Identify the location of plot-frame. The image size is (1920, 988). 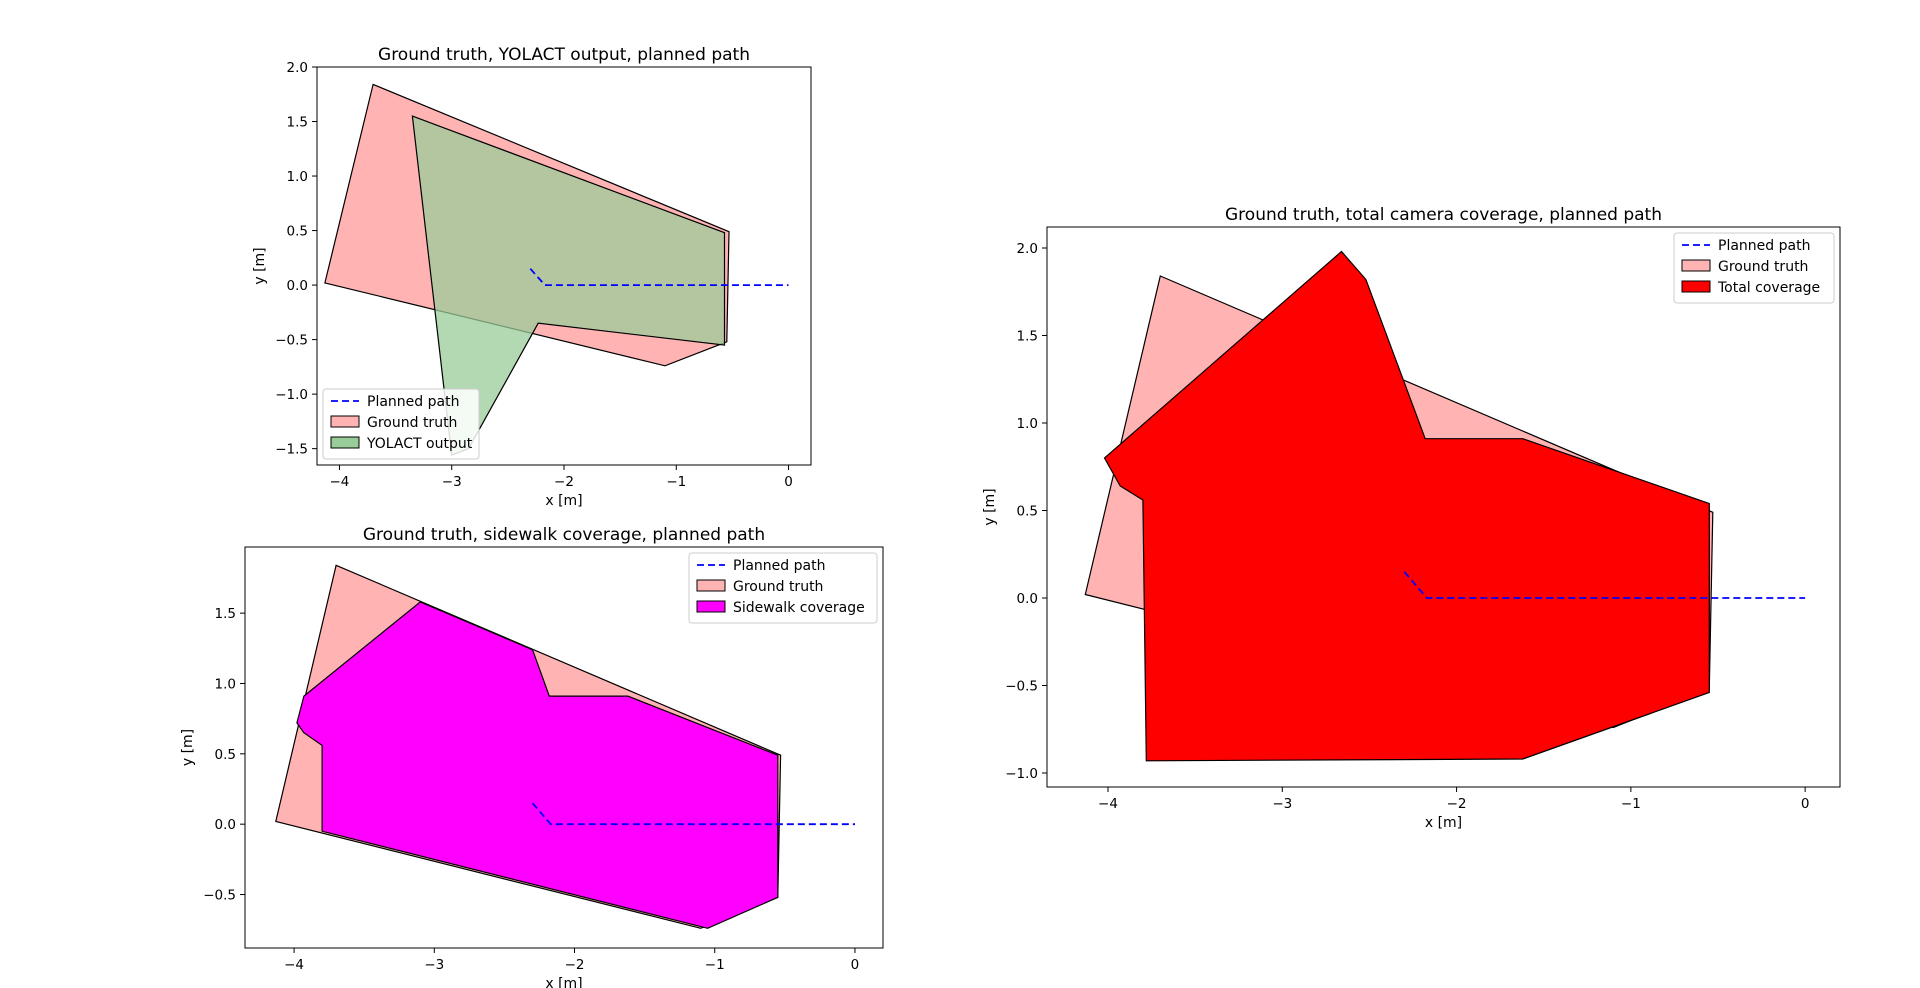
(564, 747).